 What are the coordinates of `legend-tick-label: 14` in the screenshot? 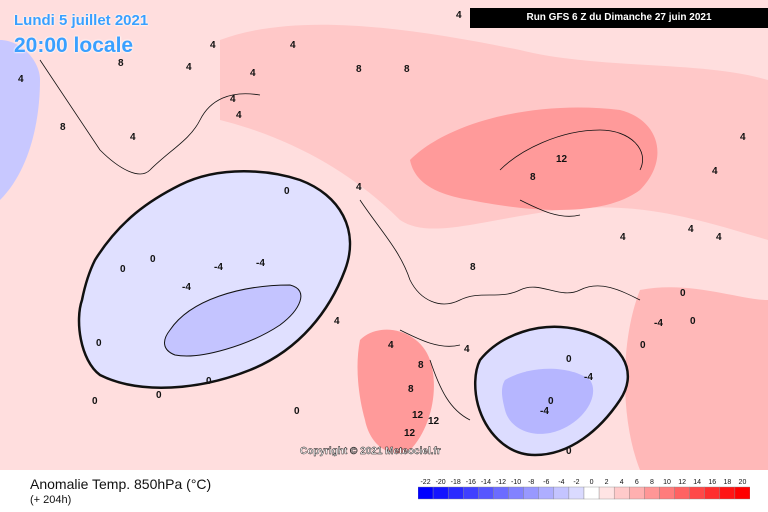 It's located at (697, 482).